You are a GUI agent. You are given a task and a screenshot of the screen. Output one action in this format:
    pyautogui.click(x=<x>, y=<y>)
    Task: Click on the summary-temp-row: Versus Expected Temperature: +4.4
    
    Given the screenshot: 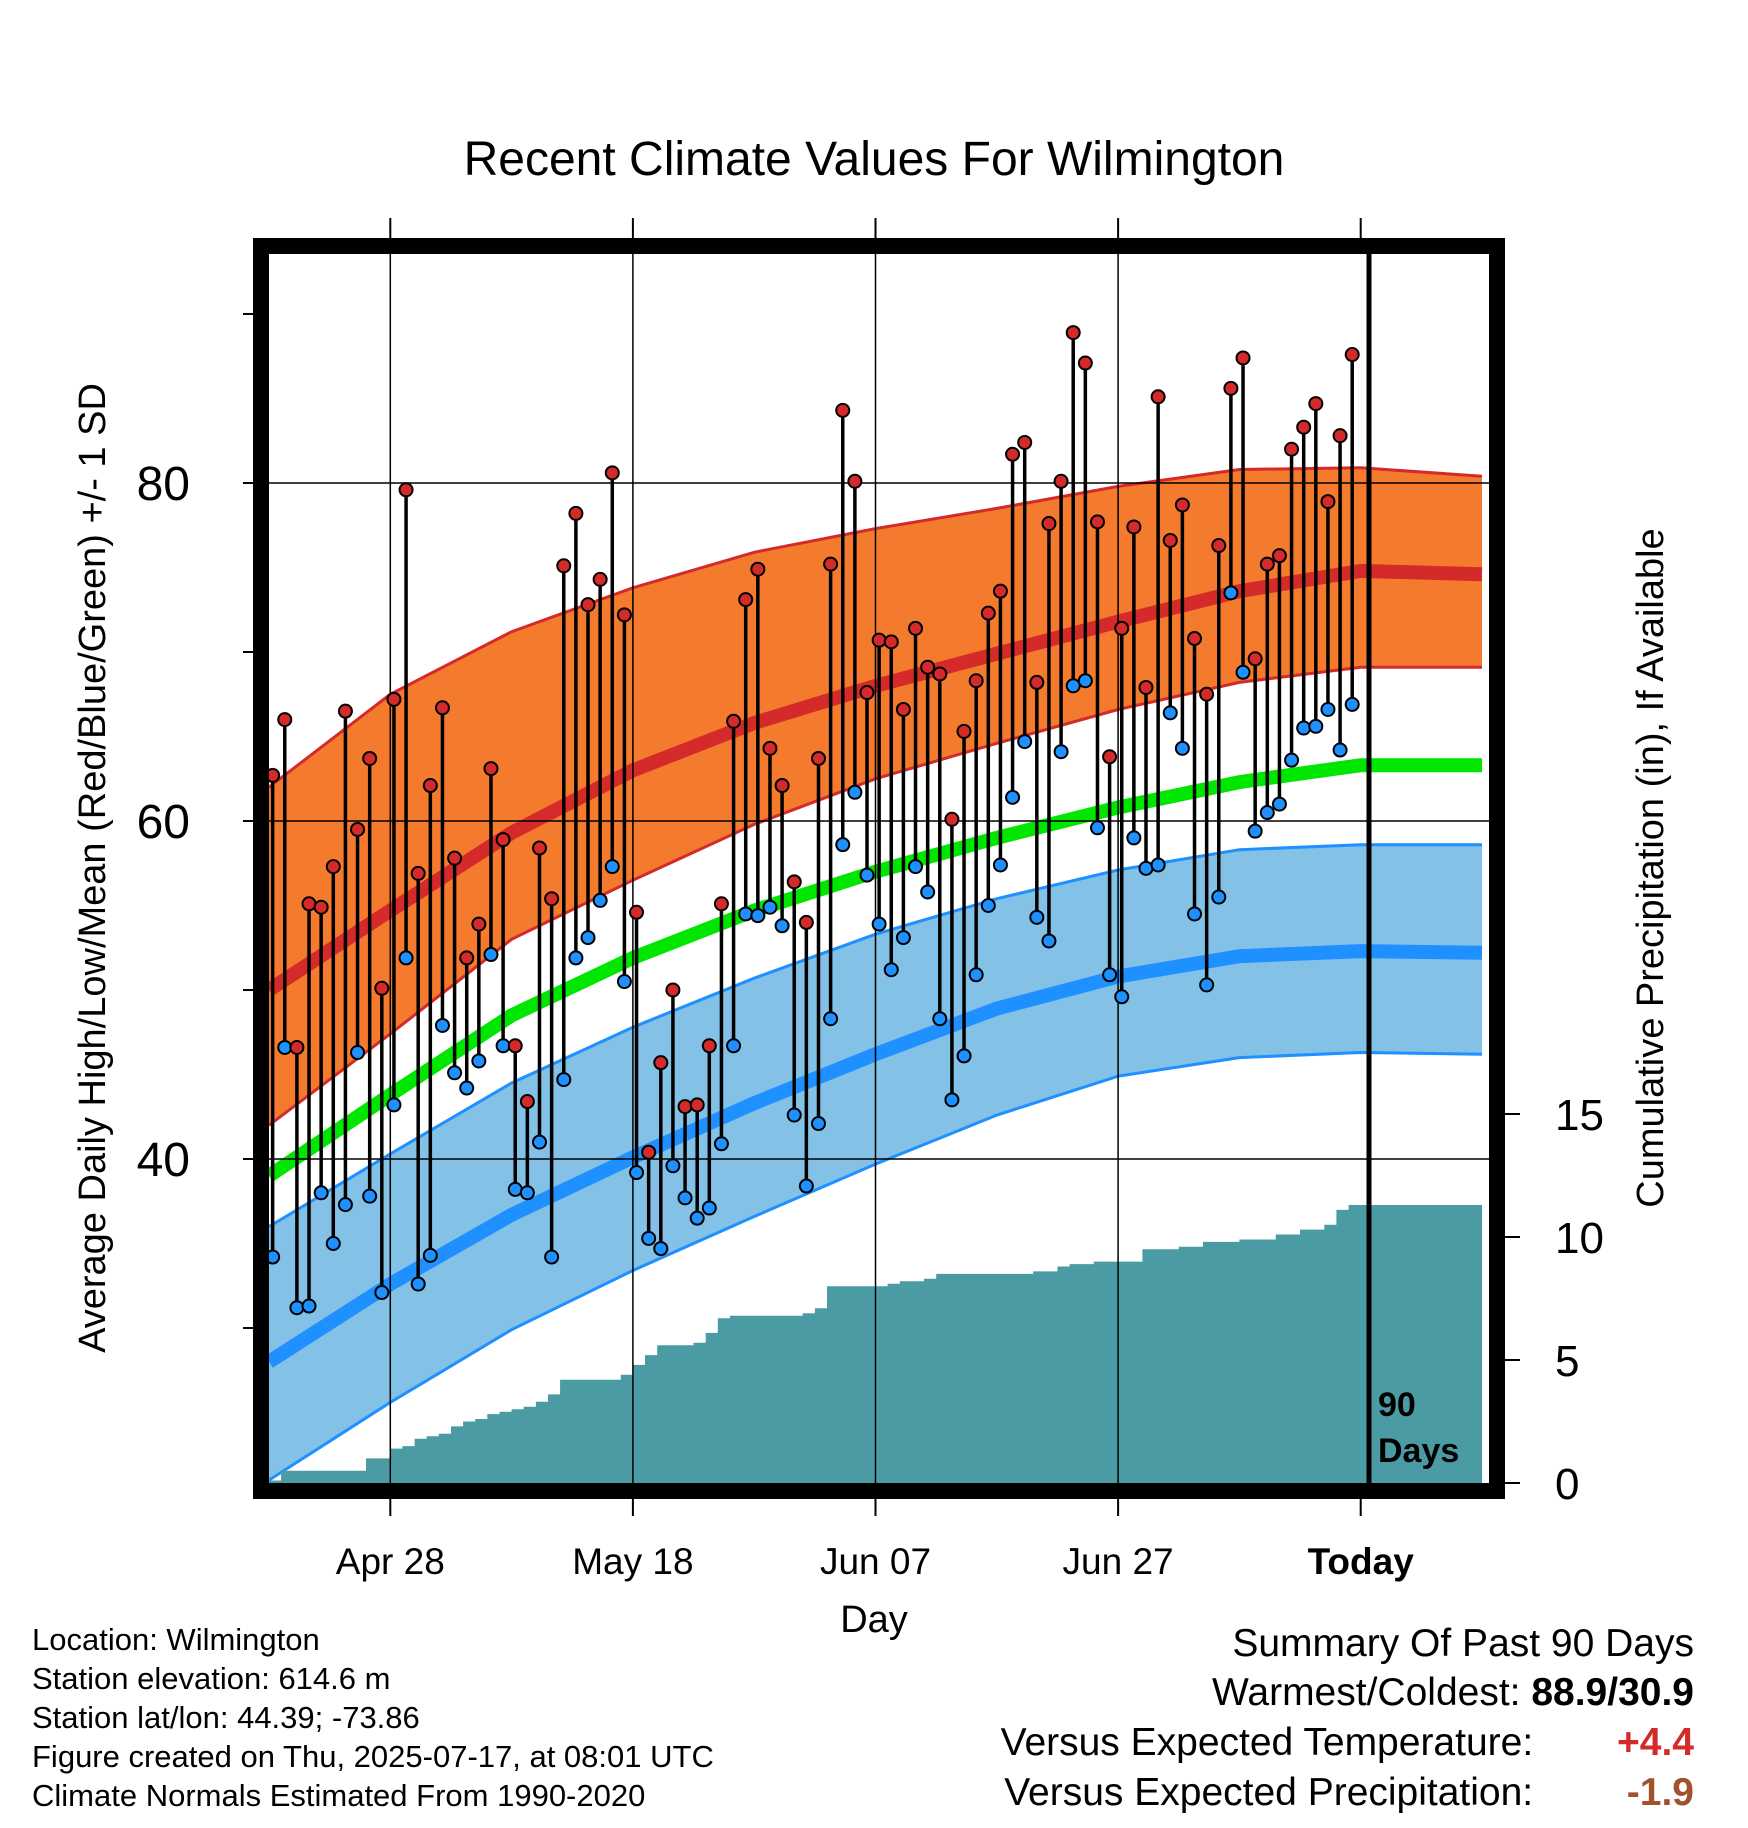 What is the action you would take?
    pyautogui.click(x=1347, y=1743)
    